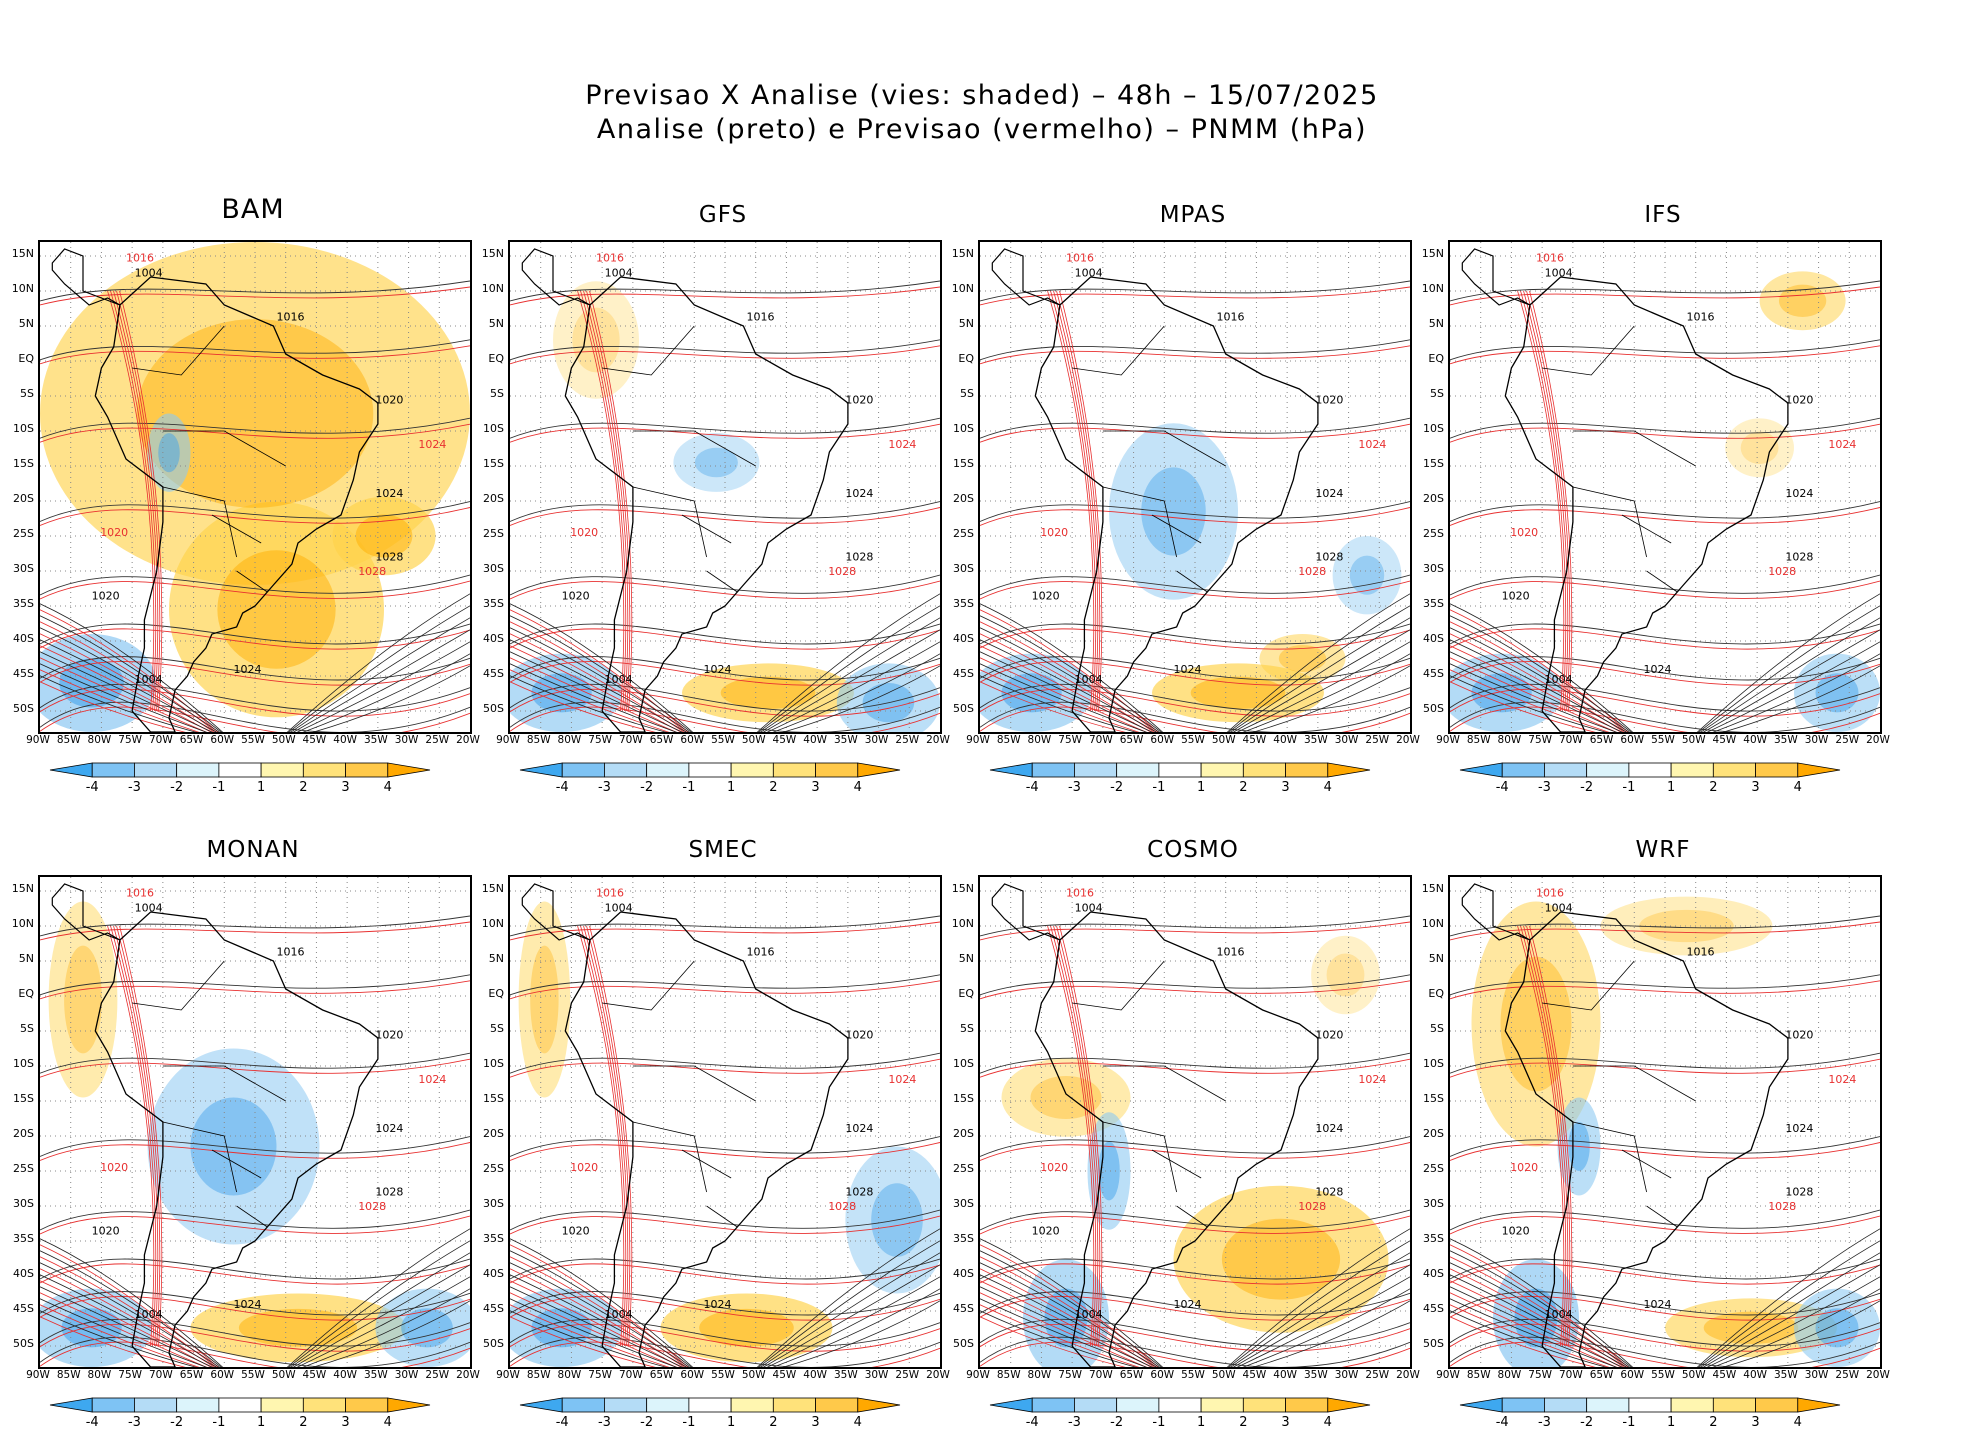 Image resolution: width=1964 pixels, height=1436 pixels. I want to click on central-america-coastline, so click(1026, 277).